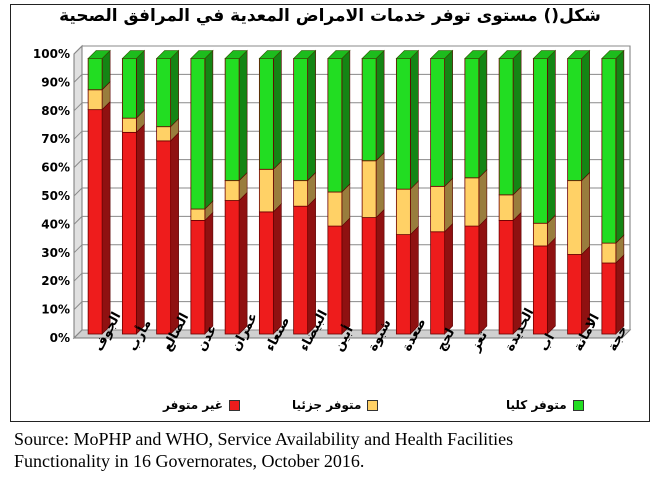 The width and height of the screenshot is (666, 499). What do you see at coordinates (234, 405) in the screenshot?
I see `legend-swatch-none` at bounding box center [234, 405].